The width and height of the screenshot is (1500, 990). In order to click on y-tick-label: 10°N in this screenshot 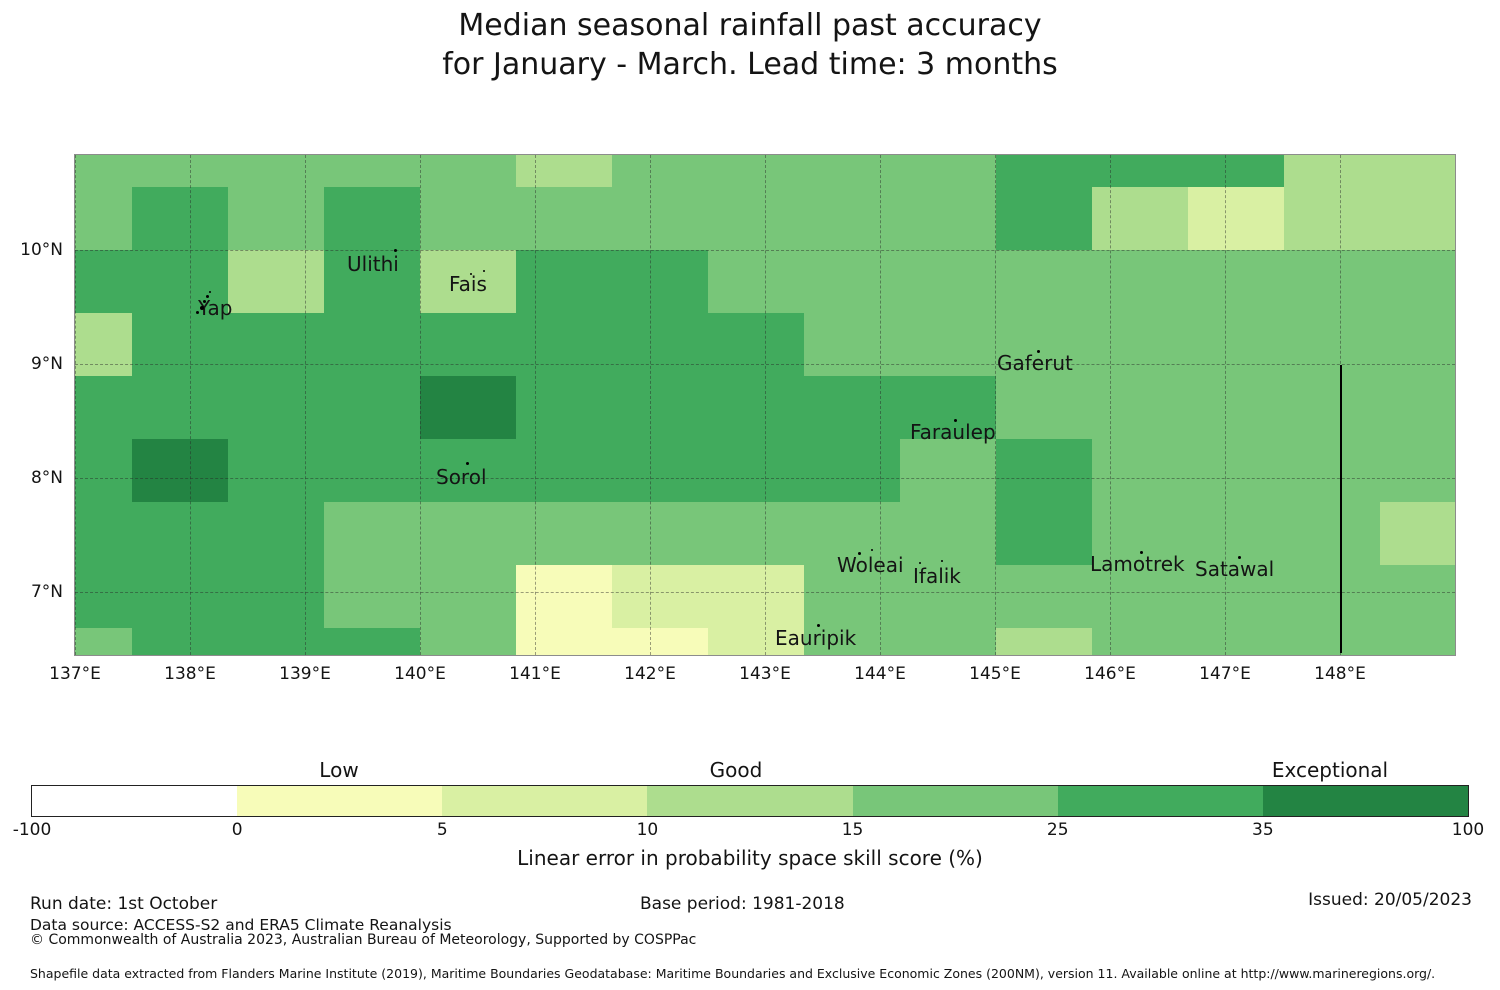, I will do `click(41, 250)`.